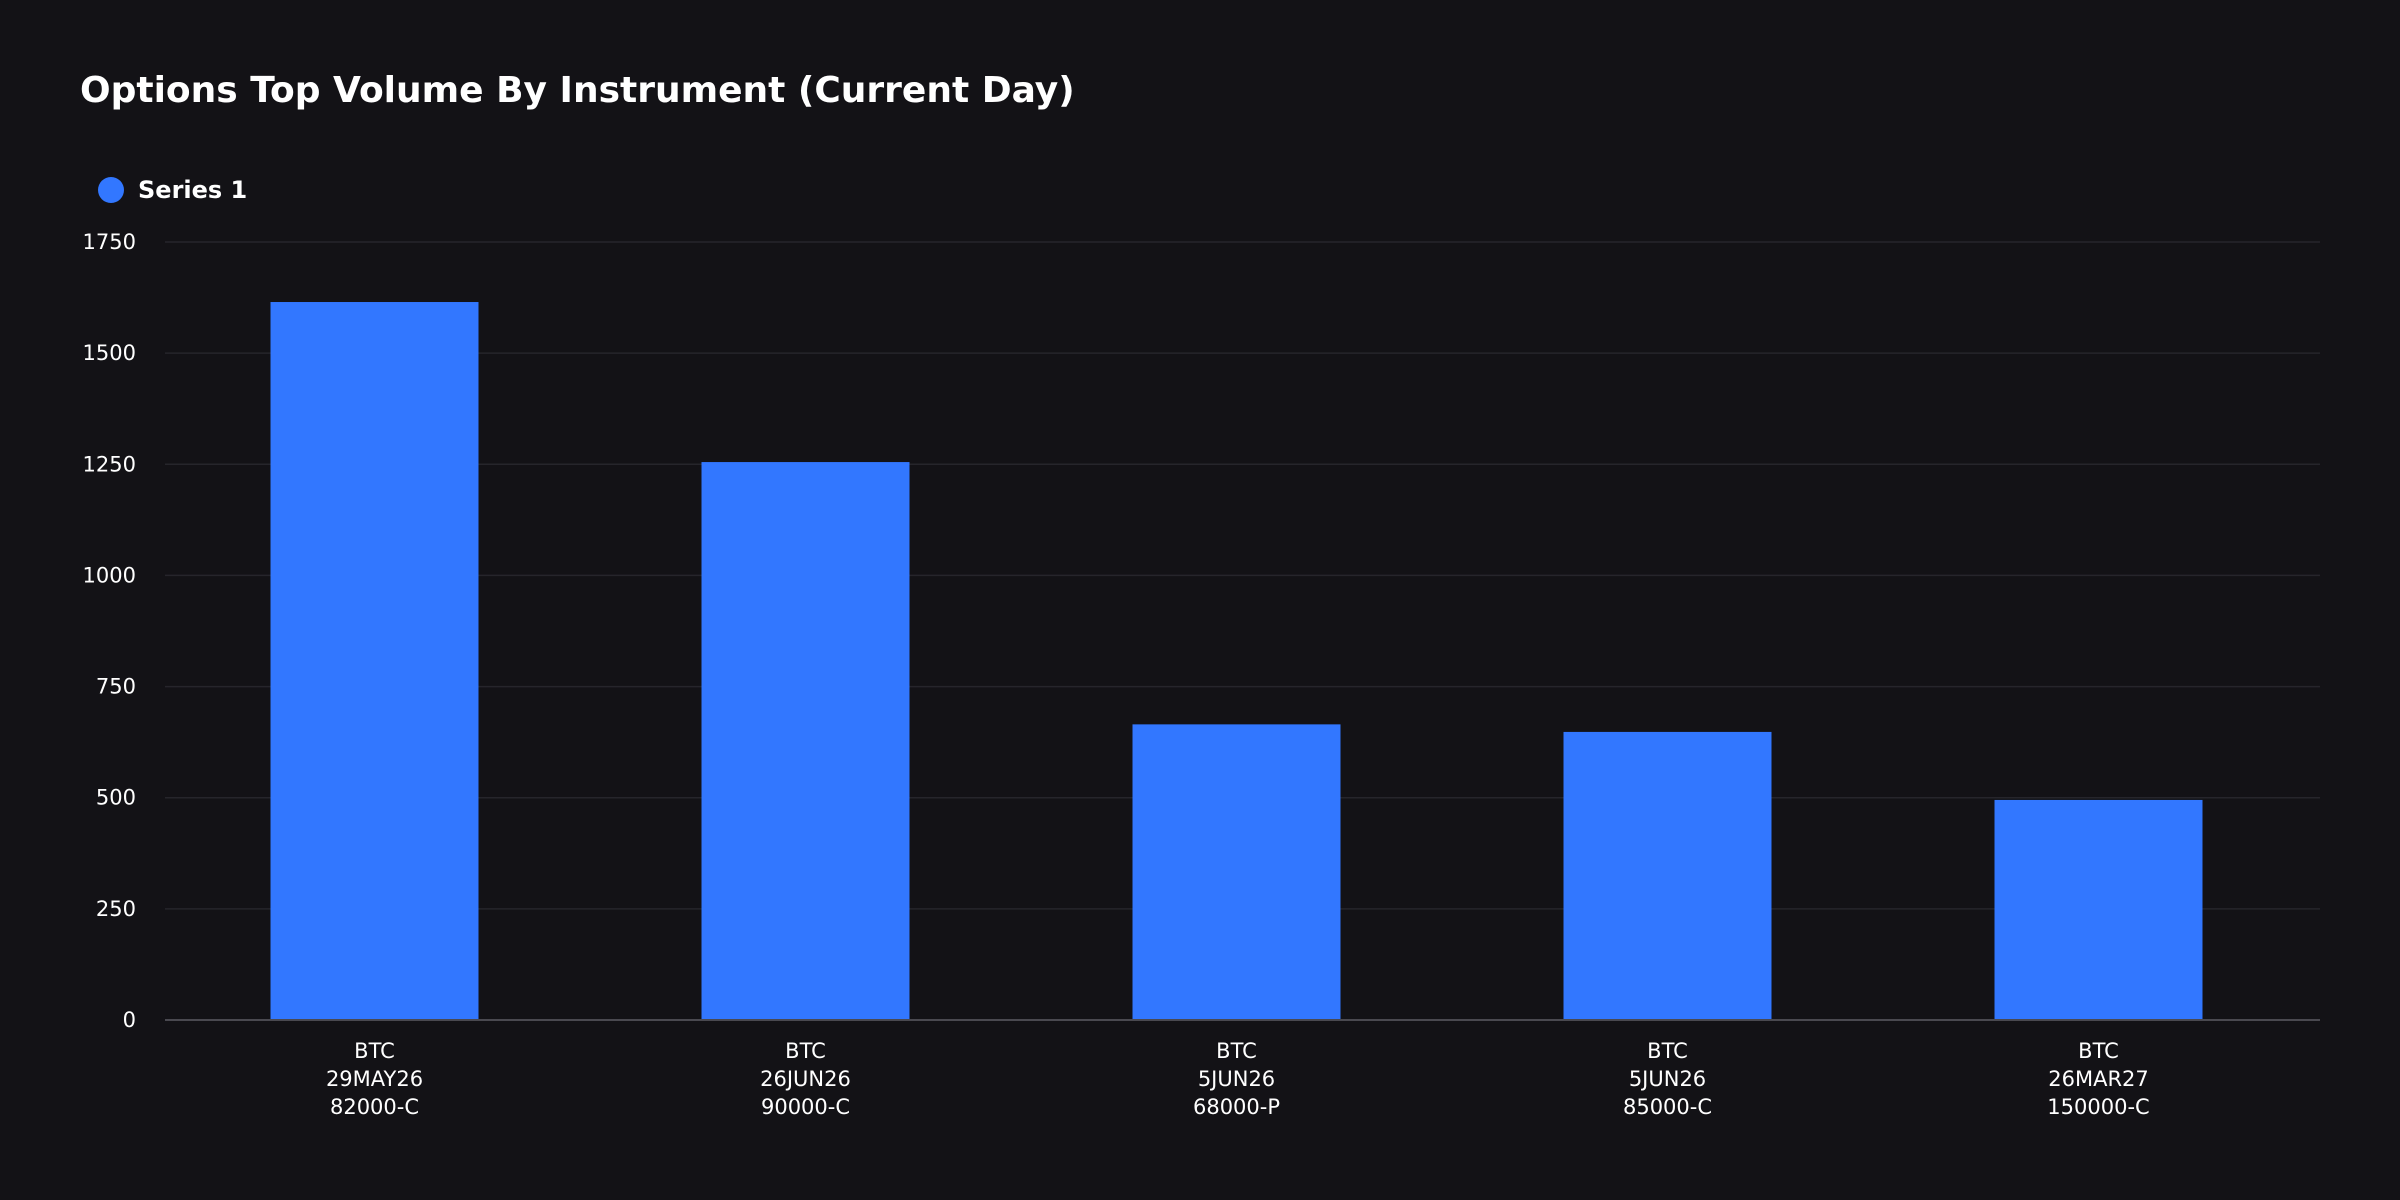  What do you see at coordinates (116, 909) in the screenshot?
I see `y-tick-label: 250` at bounding box center [116, 909].